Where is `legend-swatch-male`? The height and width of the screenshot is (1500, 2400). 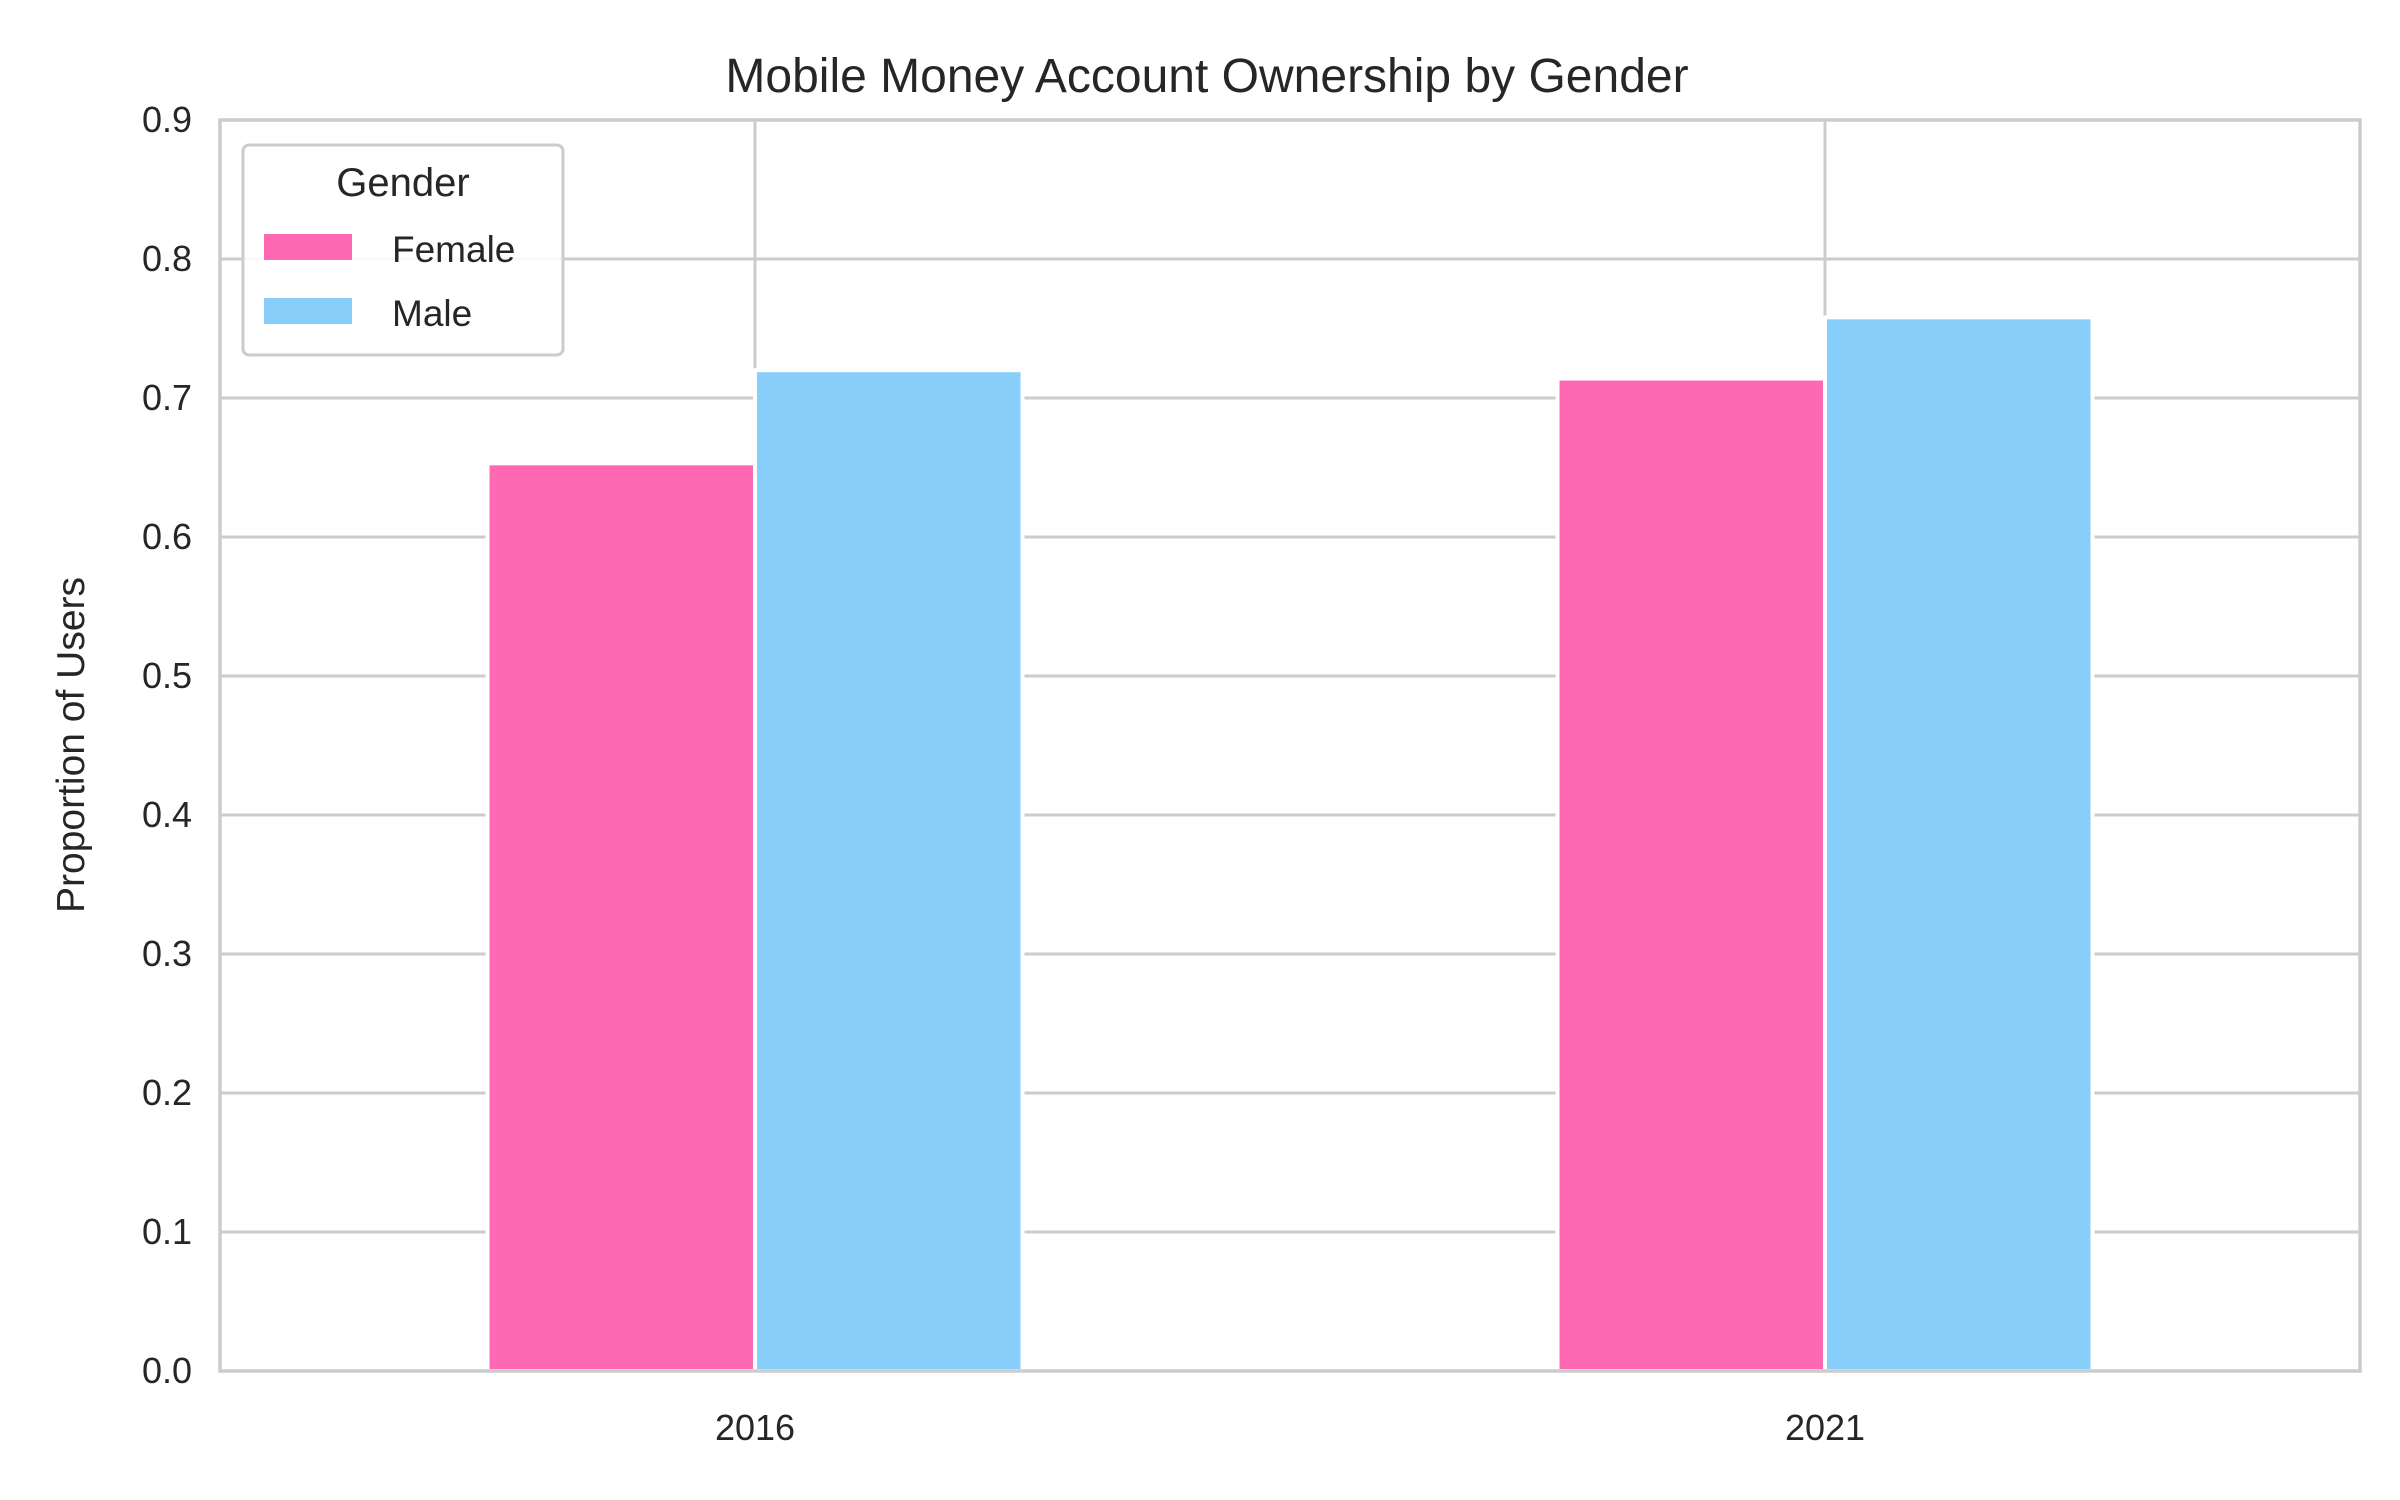 legend-swatch-male is located at coordinates (308, 311).